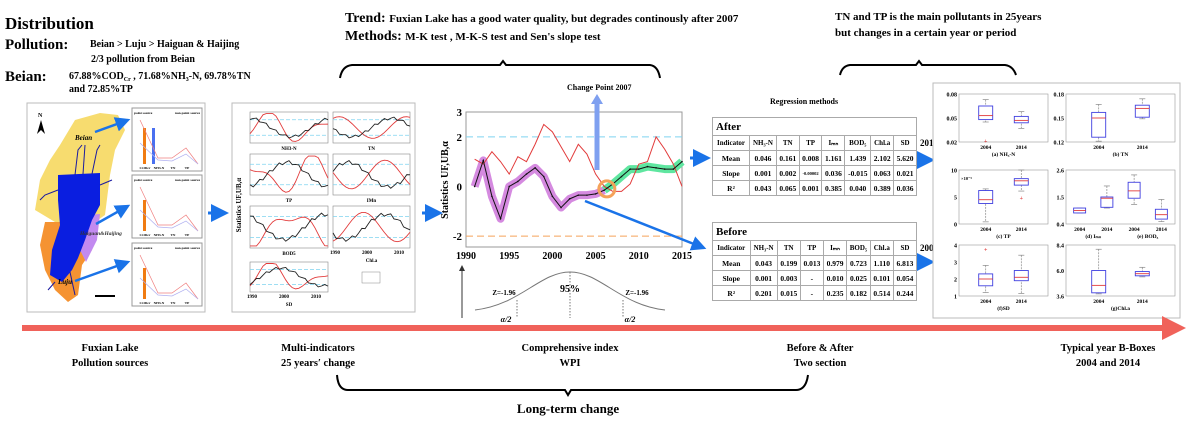 Image resolution: width=1198 pixels, height=433 pixels. What do you see at coordinates (787, 173) in the screenshot?
I see `table-cell: 0.002` at bounding box center [787, 173].